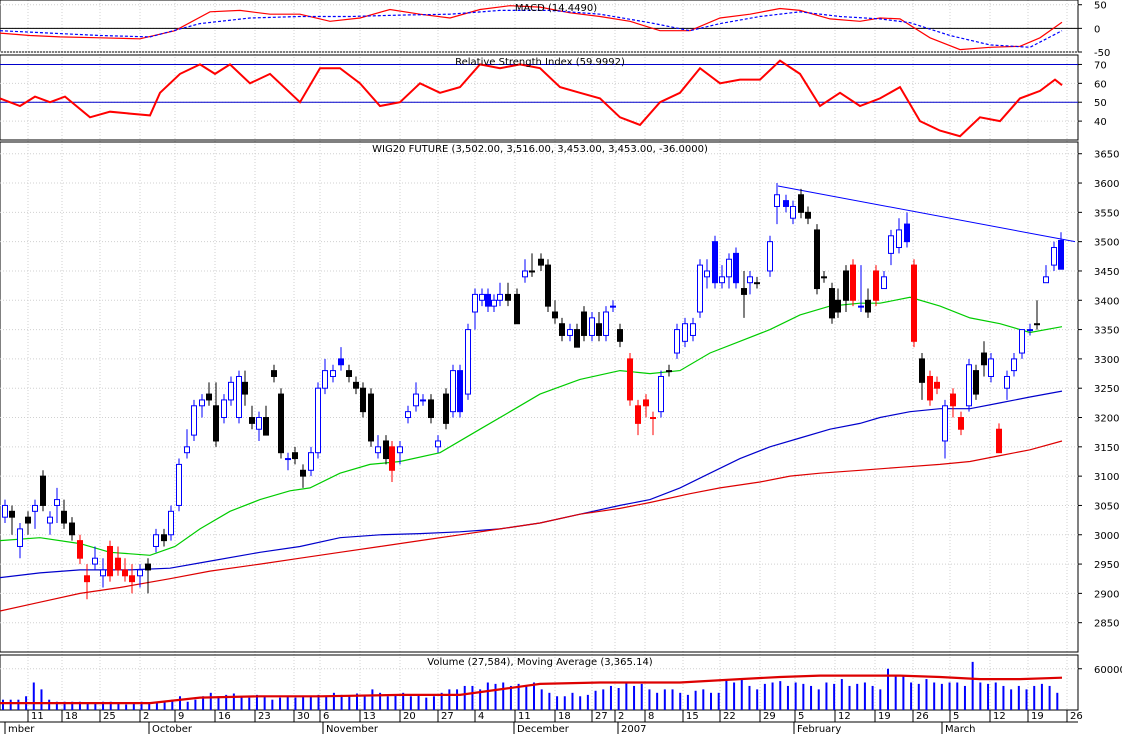 The image size is (1122, 734). What do you see at coordinates (1106, 301) in the screenshot?
I see `y-tick-label: 3400` at bounding box center [1106, 301].